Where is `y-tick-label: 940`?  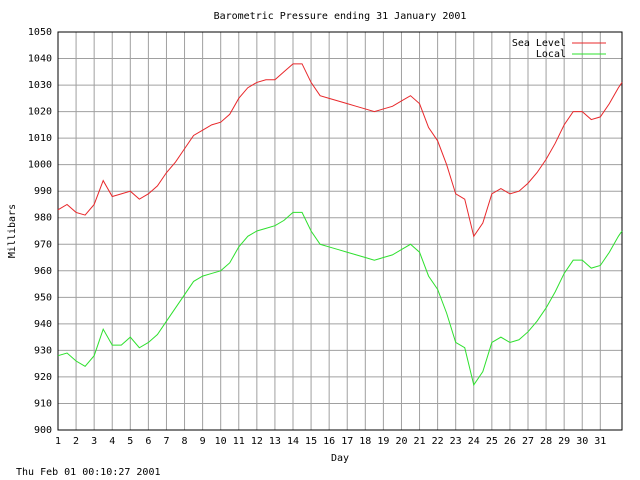 y-tick-label: 940 is located at coordinates (43, 324).